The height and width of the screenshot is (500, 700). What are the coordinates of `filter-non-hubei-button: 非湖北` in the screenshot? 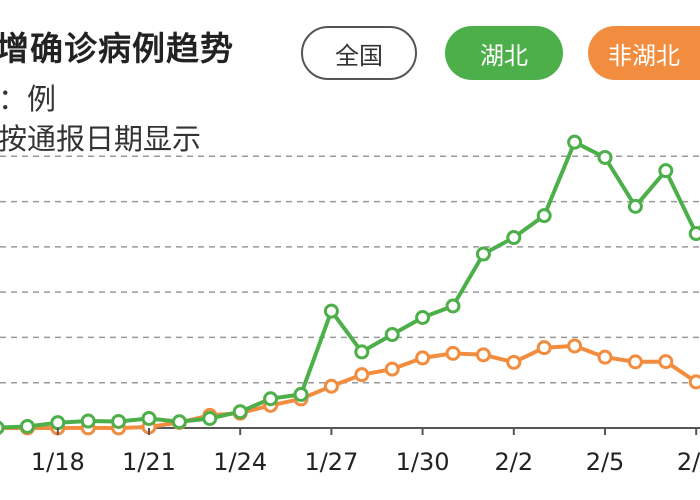 It's located at (644, 53).